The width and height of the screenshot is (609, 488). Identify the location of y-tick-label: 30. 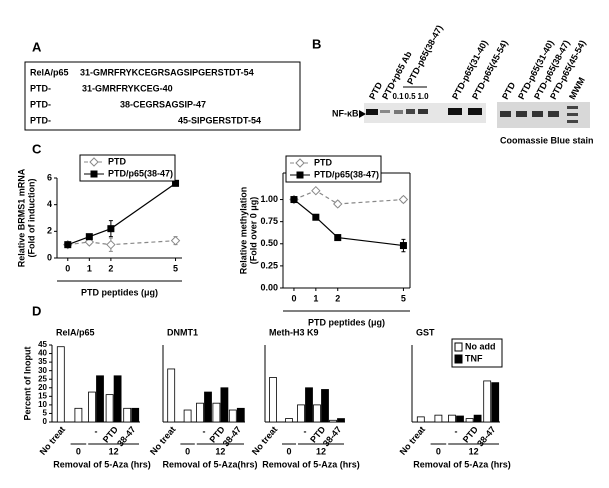
(42, 370).